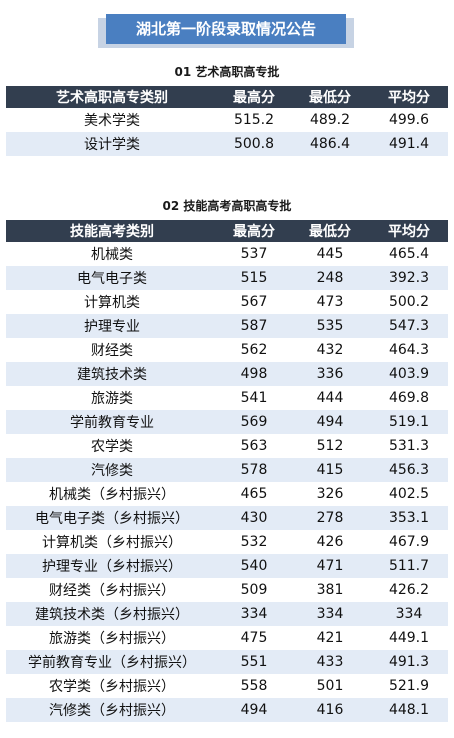 Image resolution: width=454 pixels, height=738 pixels. What do you see at coordinates (409, 590) in the screenshot?
I see `cell-avg: 426.2` at bounding box center [409, 590].